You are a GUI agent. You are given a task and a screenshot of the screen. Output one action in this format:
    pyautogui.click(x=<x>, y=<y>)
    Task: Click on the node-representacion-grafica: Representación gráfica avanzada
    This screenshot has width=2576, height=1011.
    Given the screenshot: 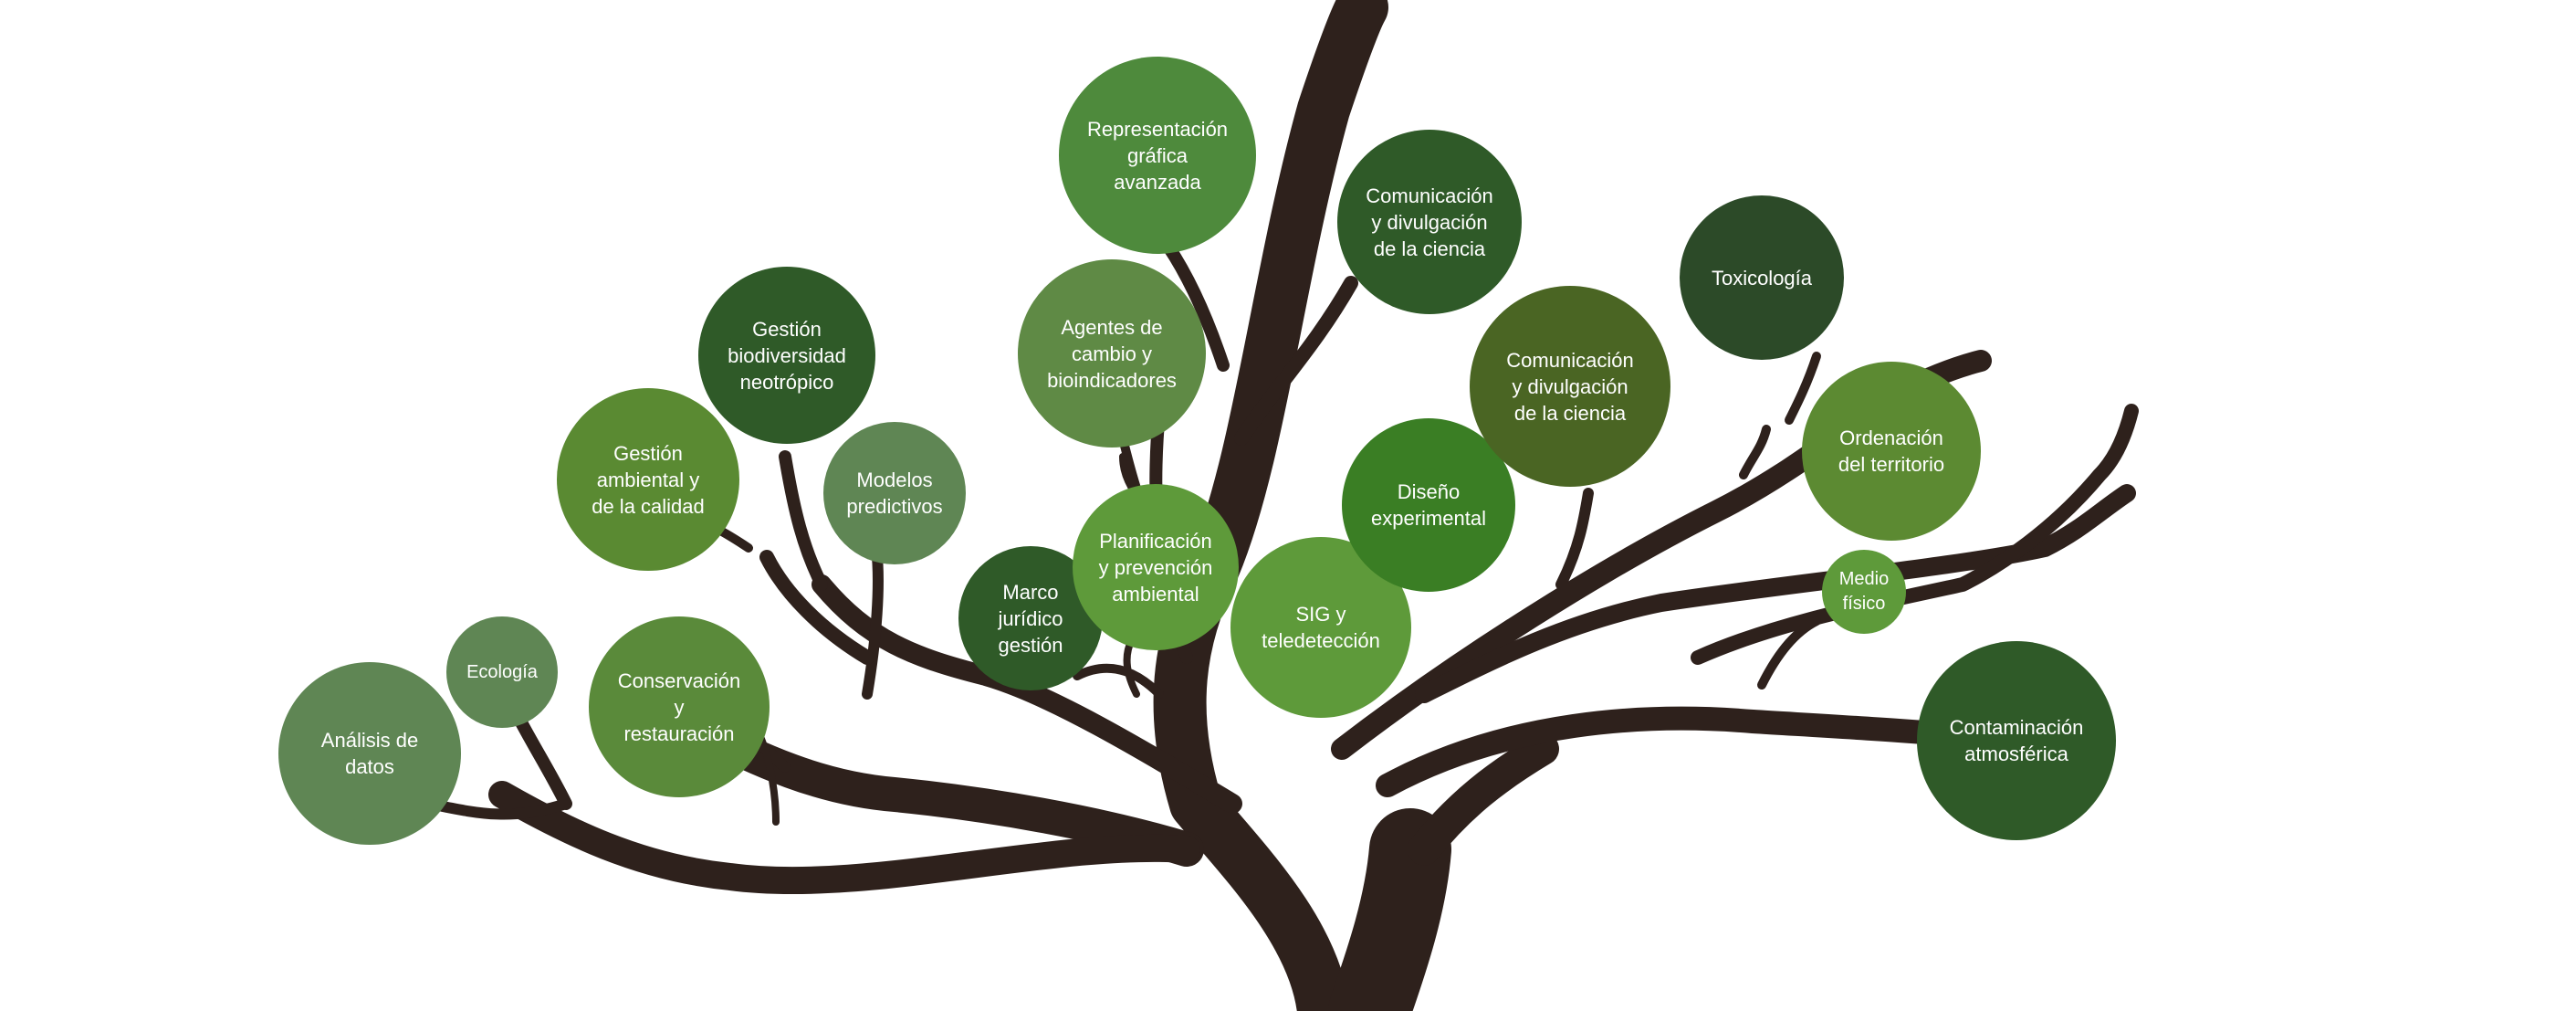 What is the action you would take?
    pyautogui.click(x=1157, y=155)
    